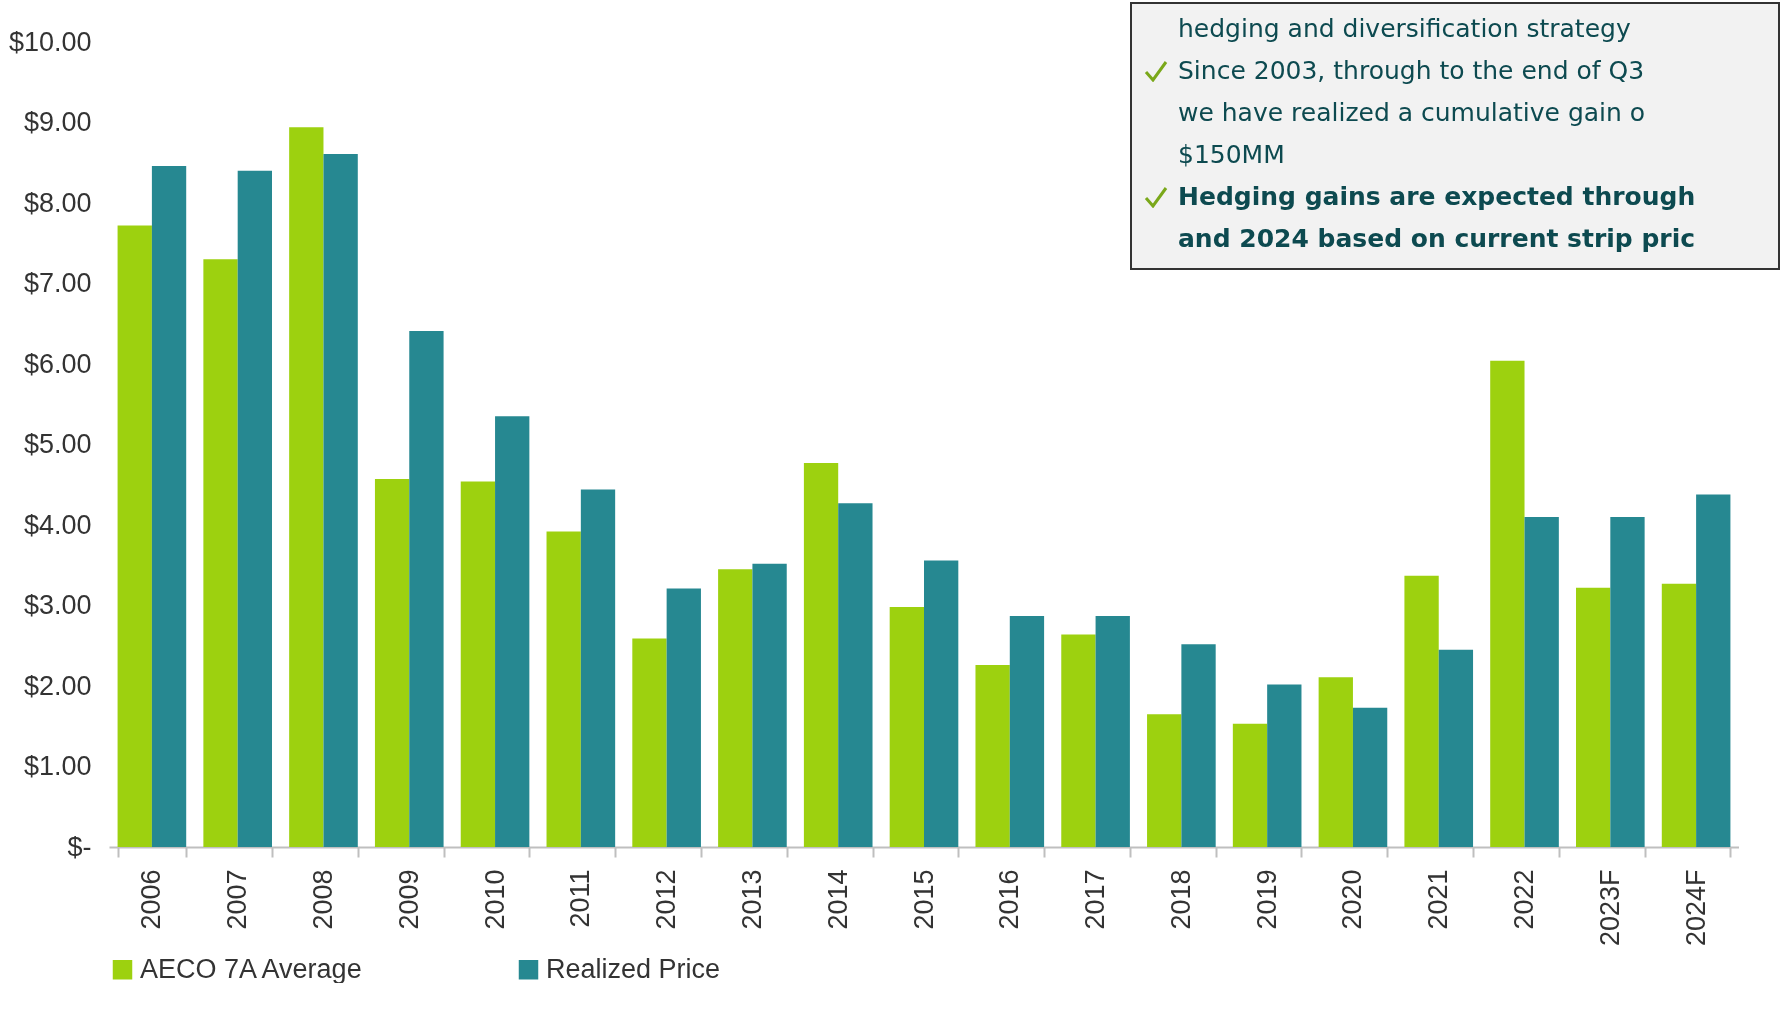 The image size is (1791, 1011). Describe the element at coordinates (57, 444) in the screenshot. I see `y-tick-label: $5.00` at that location.